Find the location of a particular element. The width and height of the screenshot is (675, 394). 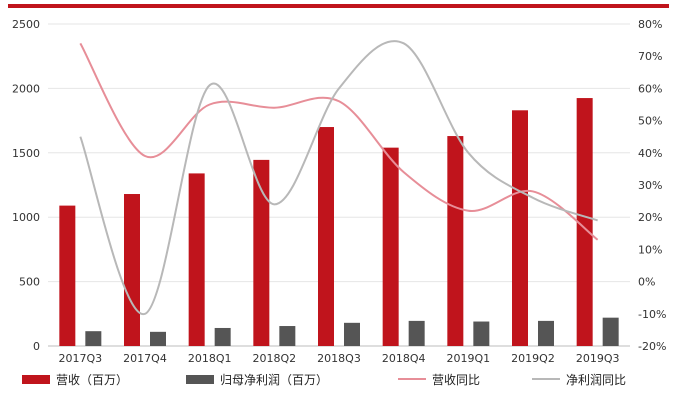

header-rule is located at coordinates (338, 6).